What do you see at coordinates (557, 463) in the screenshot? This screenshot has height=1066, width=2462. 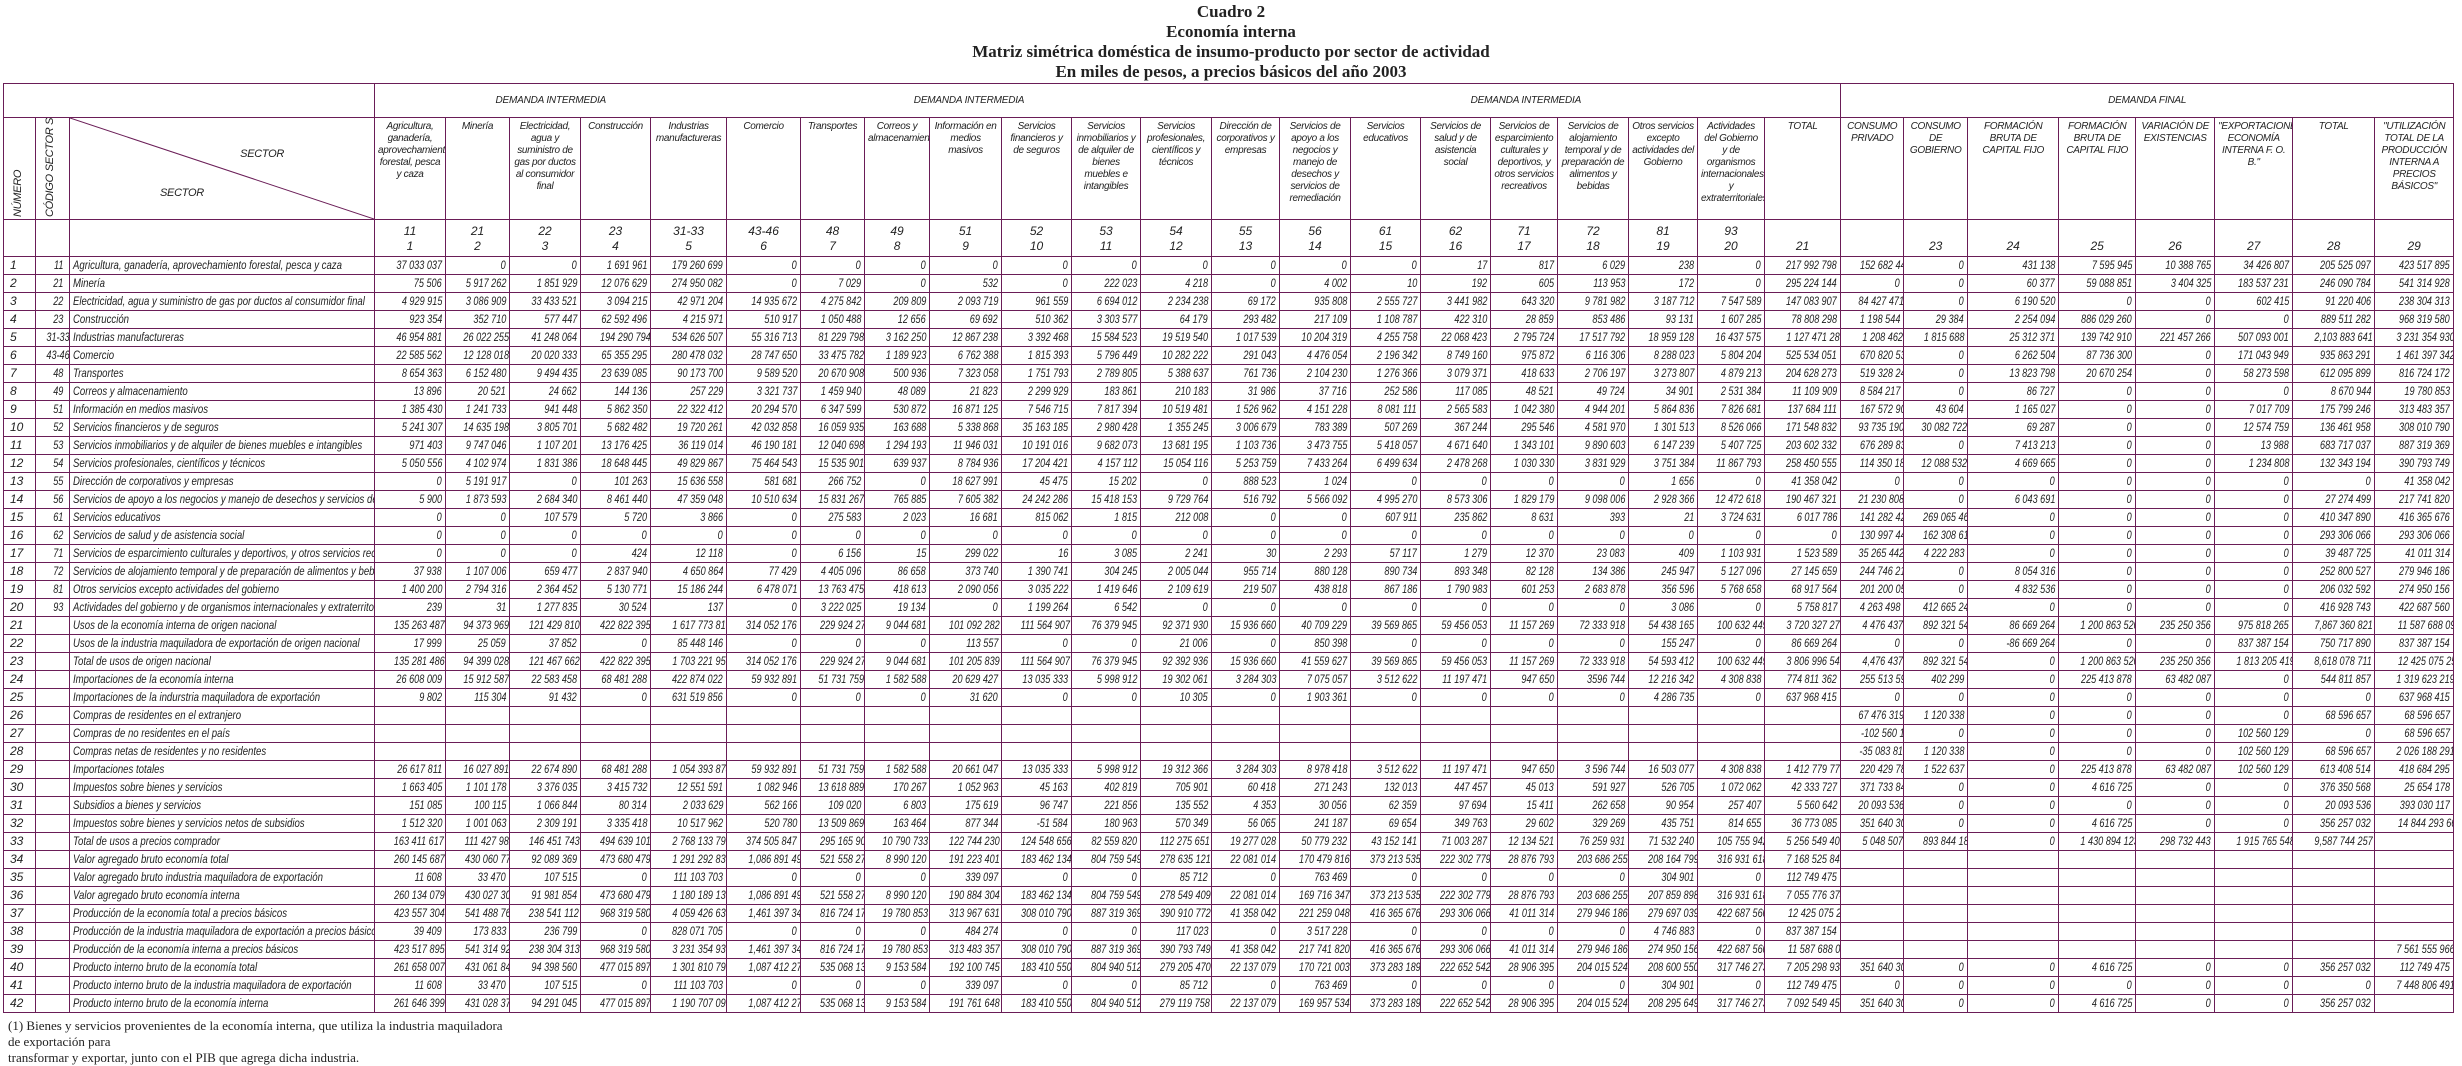 I see `value-cell-text: 1 831 386` at bounding box center [557, 463].